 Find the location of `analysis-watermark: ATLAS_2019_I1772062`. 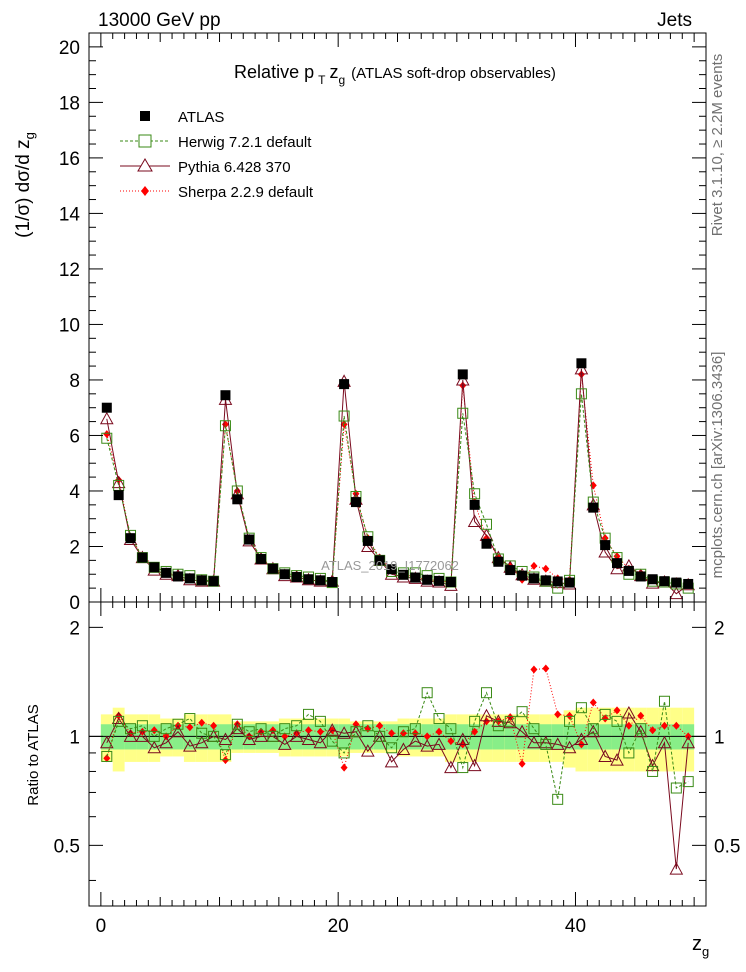

analysis-watermark: ATLAS_2019_I1772062 is located at coordinates (390, 565).